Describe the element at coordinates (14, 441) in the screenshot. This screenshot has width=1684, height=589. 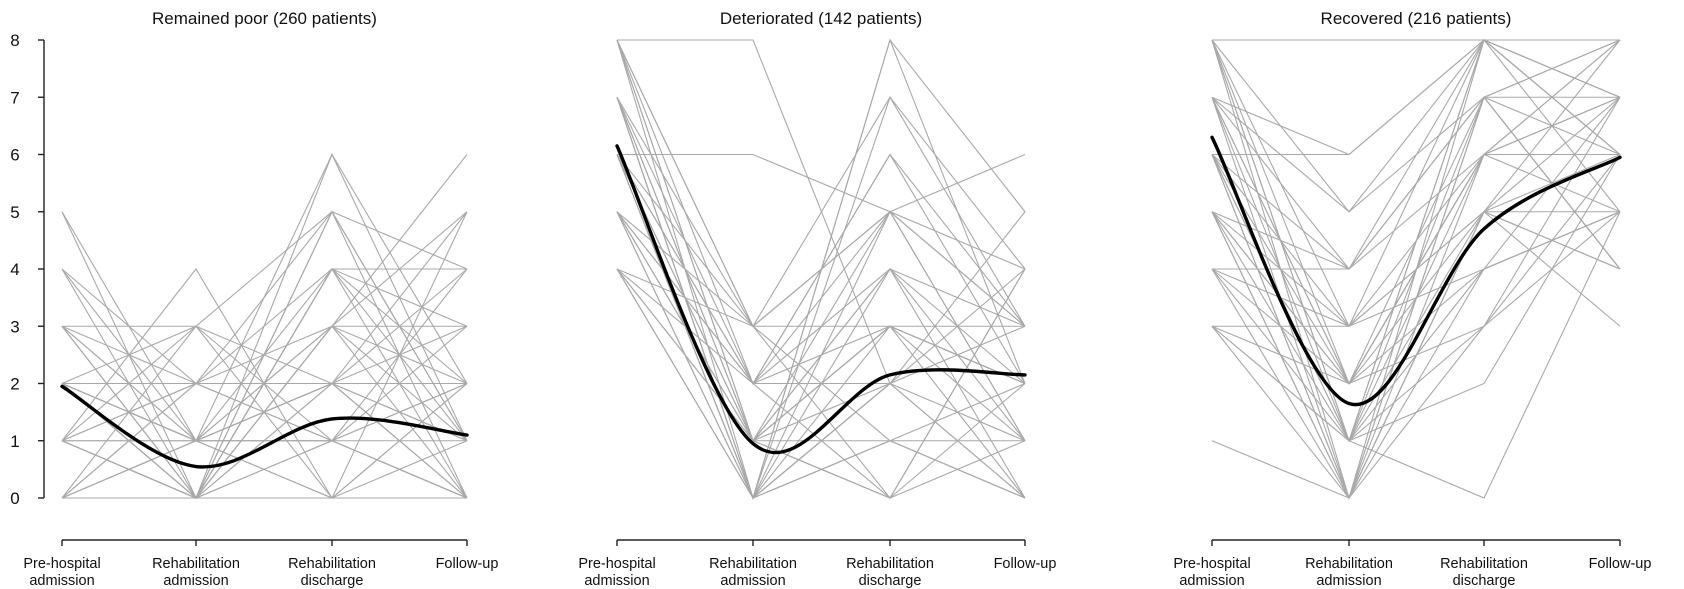
I see `y-tick-label: 1` at that location.